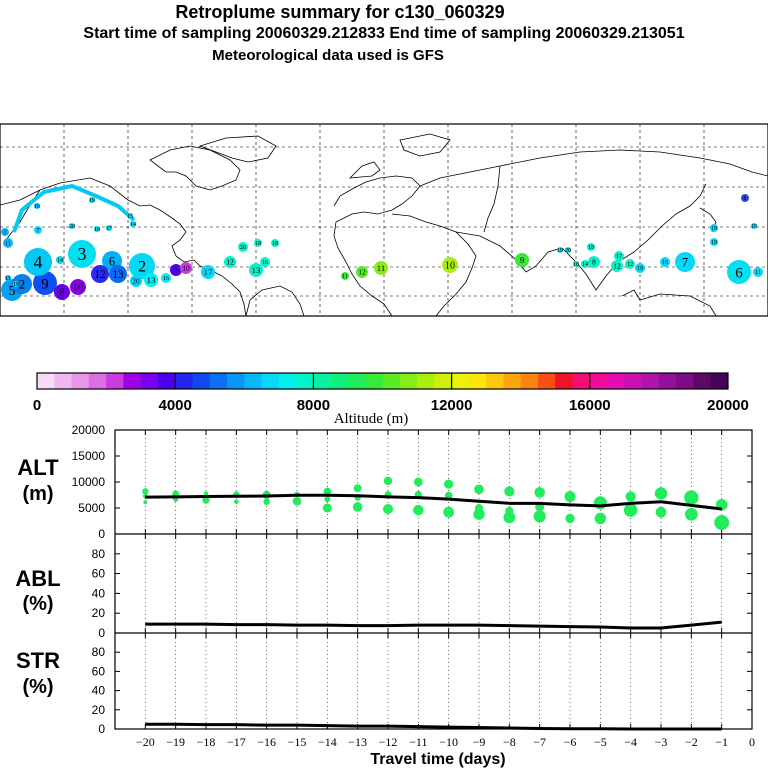  What do you see at coordinates (600, 742) in the screenshot?
I see `x-tick-label: −5` at bounding box center [600, 742].